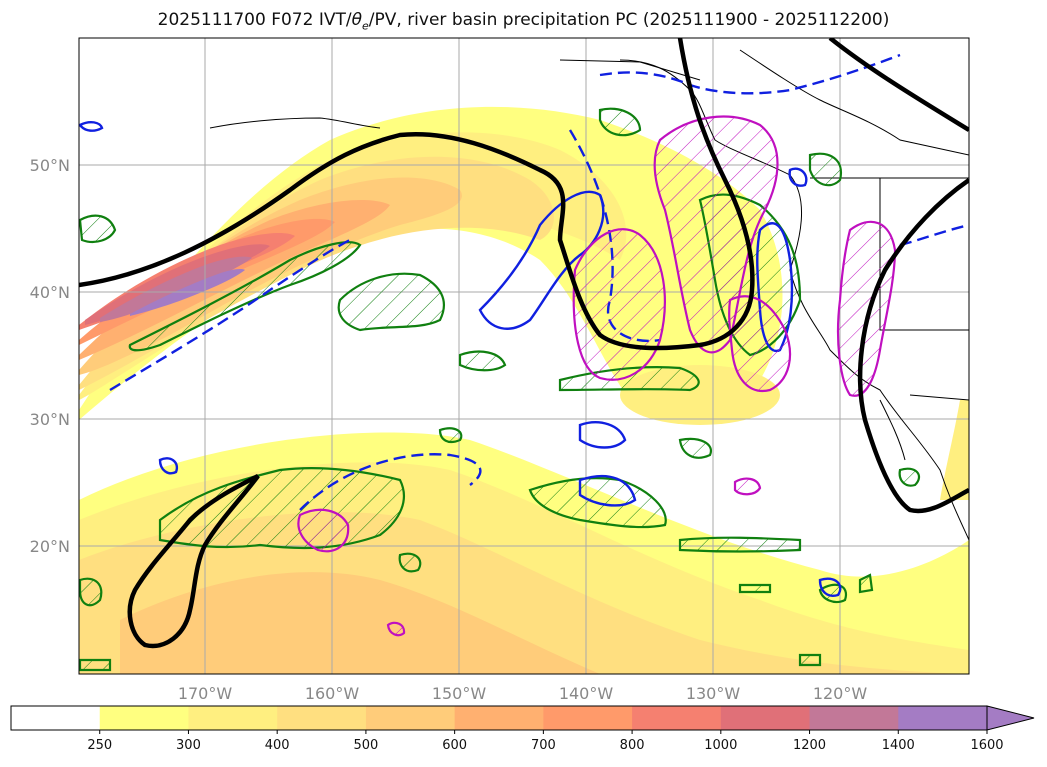  I want to click on lat-labels: 50°N 40°N 30°N 20°N, so click(50, 356).